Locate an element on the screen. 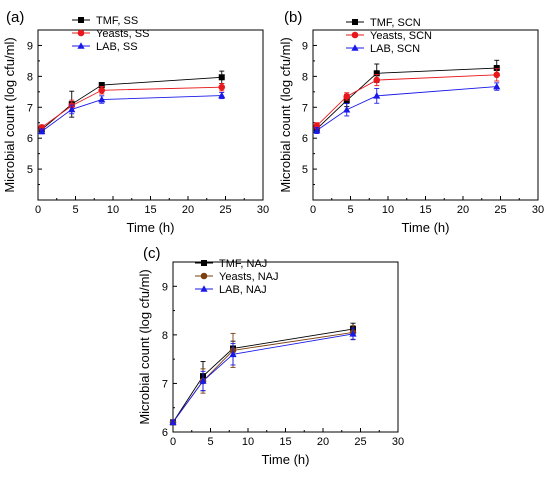 Image resolution: width=550 pixels, height=485 pixels. legend-label: LAB, SS is located at coordinates (117, 47).